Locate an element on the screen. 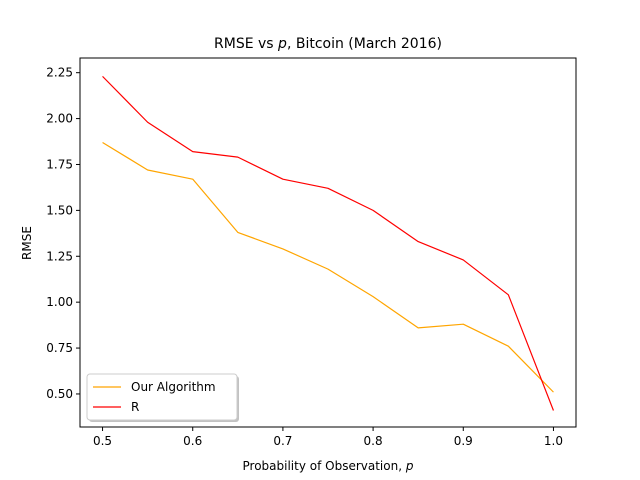 Image resolution: width=640 pixels, height=480 pixels. y-tick-label: 2.00 is located at coordinates (59, 119).